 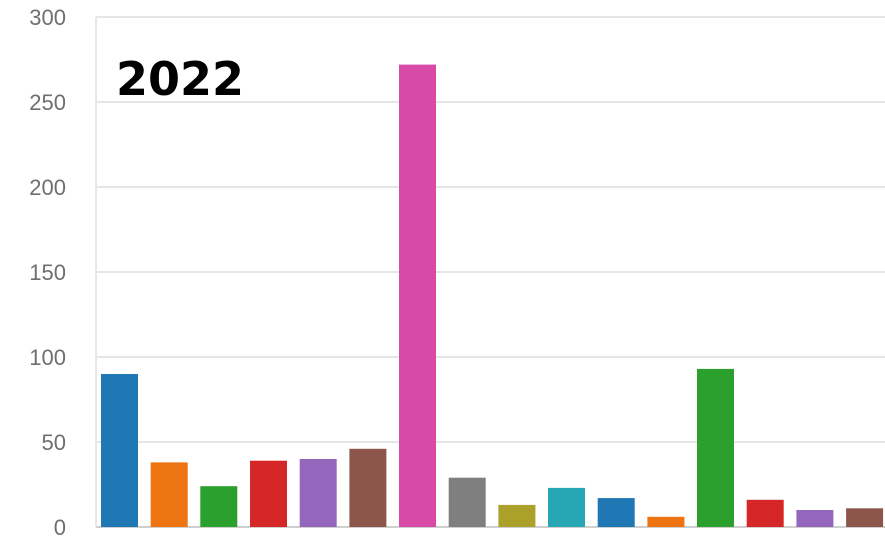 I want to click on y-axis: 0 50 100 150 200 250 300, so click(x=63, y=272).